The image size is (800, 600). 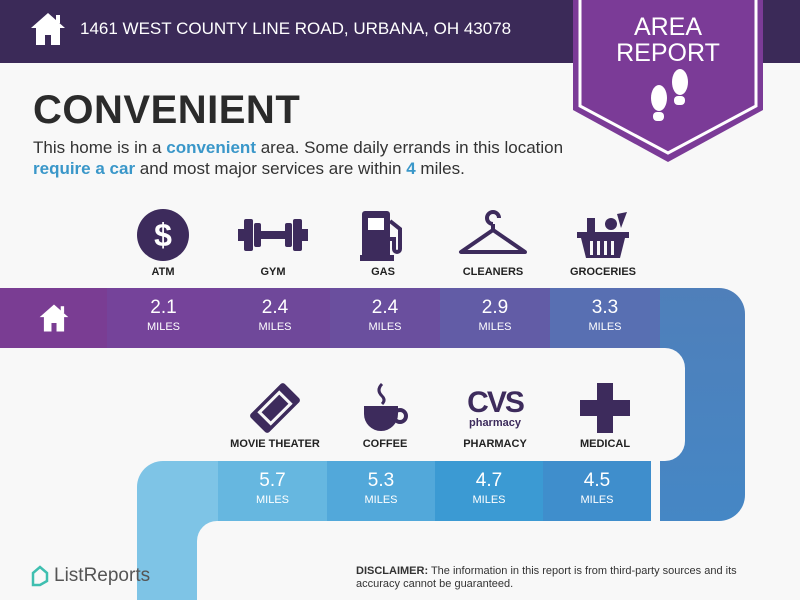 I want to click on home-start-cell, so click(x=53, y=318).